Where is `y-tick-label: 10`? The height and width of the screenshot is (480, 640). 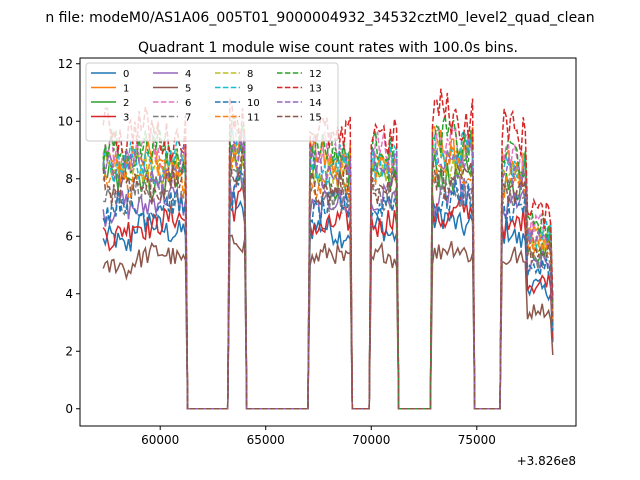 y-tick-label: 10 is located at coordinates (65, 121).